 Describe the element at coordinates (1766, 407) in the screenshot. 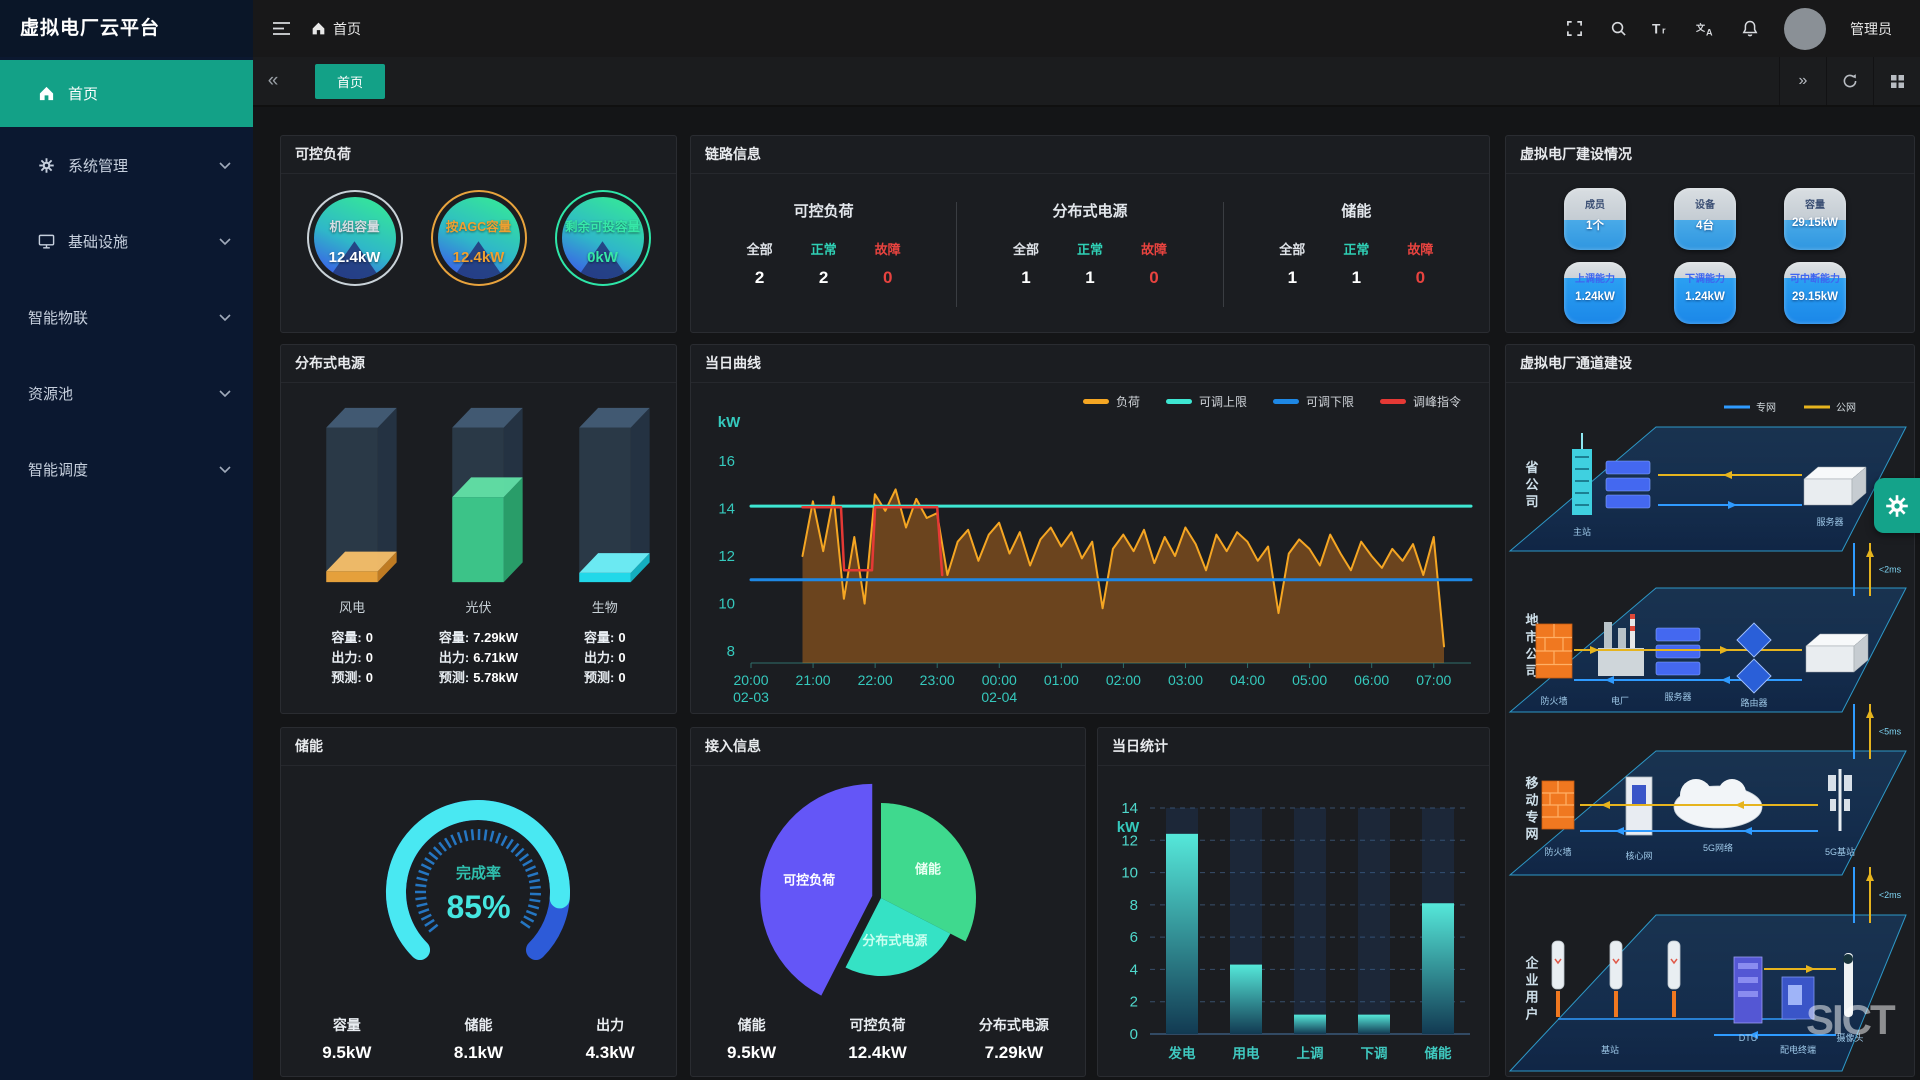

I see `svg-text: 专网` at that location.